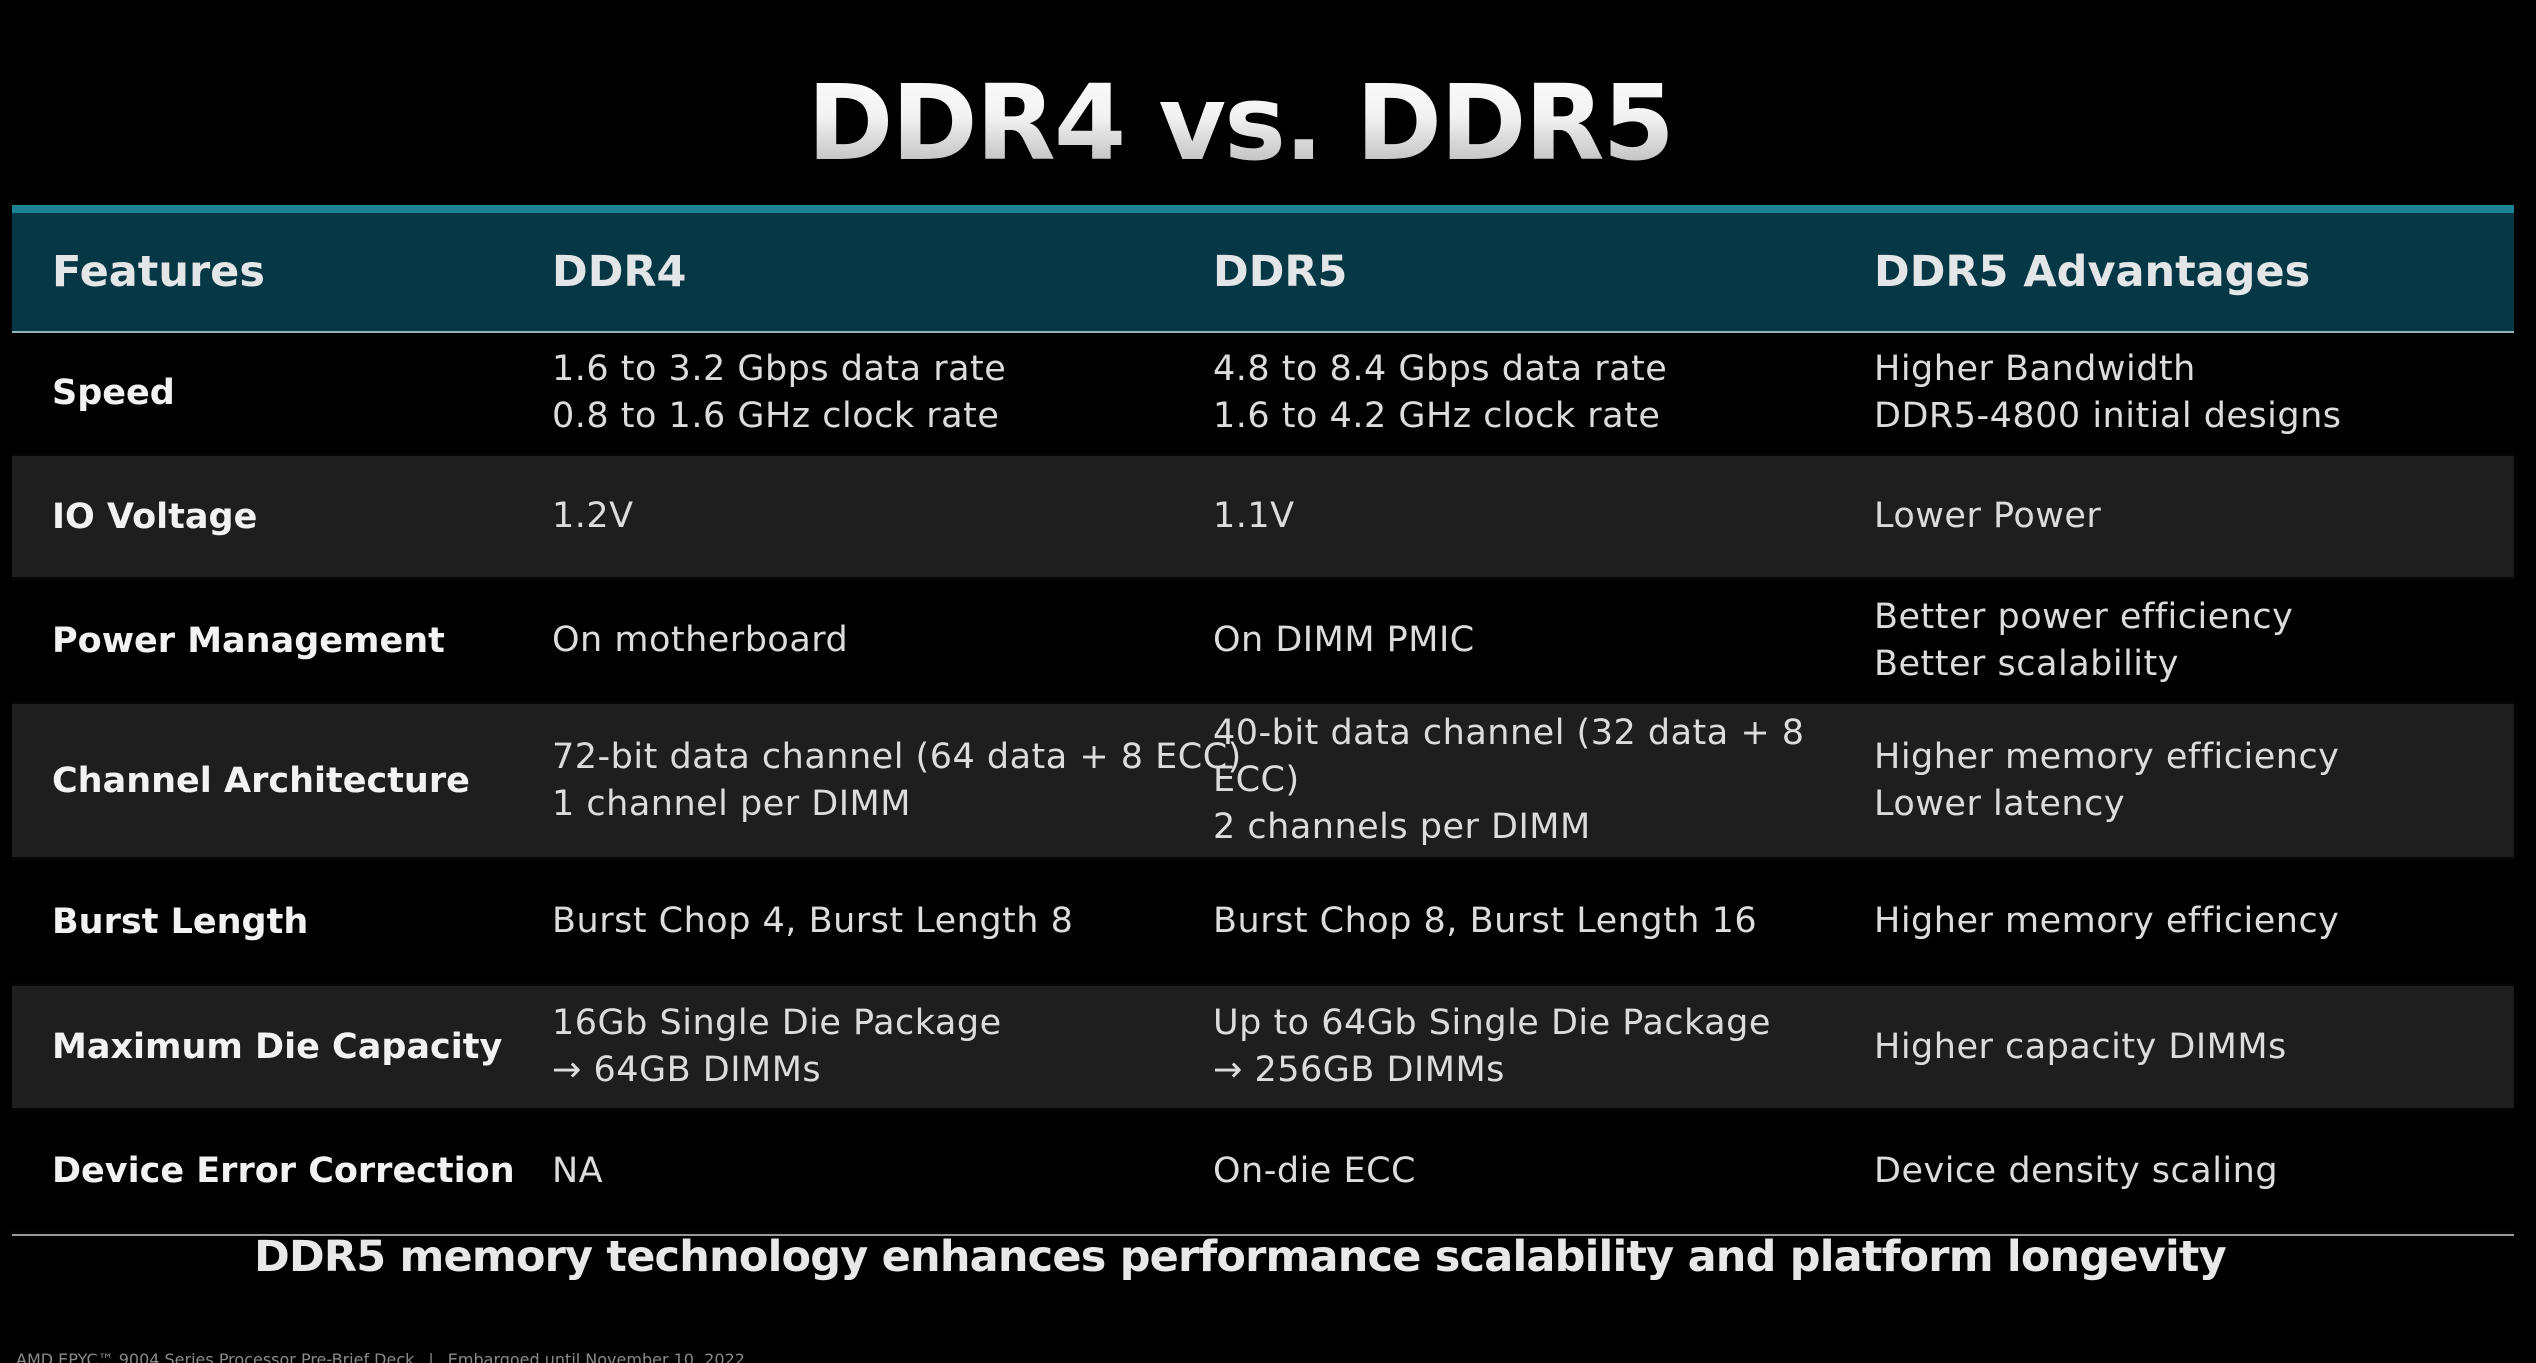 Image resolution: width=2536 pixels, height=1363 pixels. What do you see at coordinates (261, 780) in the screenshot?
I see `feature-cell: Channel Architecture` at bounding box center [261, 780].